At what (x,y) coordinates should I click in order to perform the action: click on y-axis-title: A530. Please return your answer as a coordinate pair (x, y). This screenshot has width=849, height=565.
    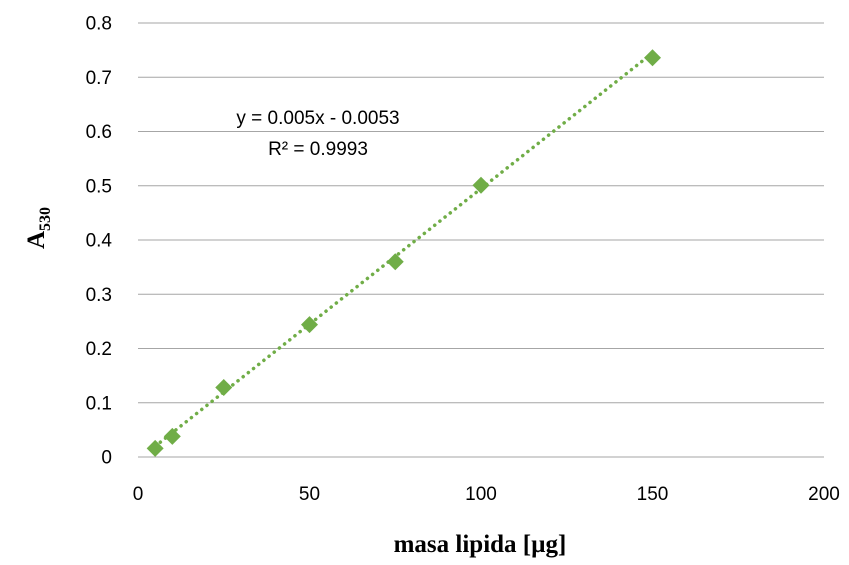
    Looking at the image, I should click on (38, 228).